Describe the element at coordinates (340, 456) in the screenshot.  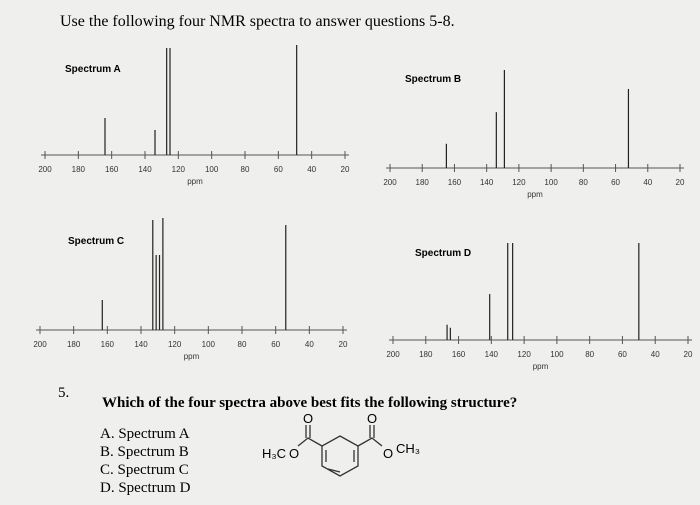
I see `ring` at that location.